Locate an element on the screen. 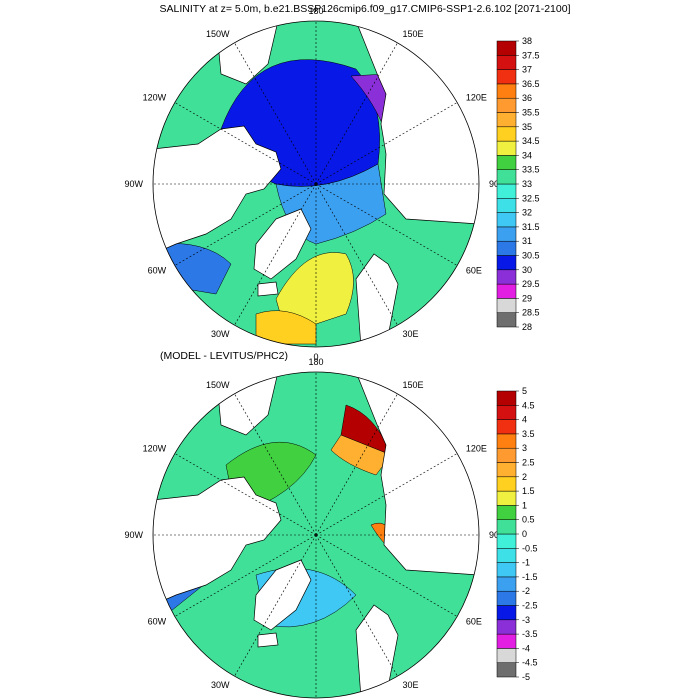 This screenshot has width=700, height=700. difference-subtitle: (MODEL - LEVITUS/PHC2) is located at coordinates (224, 356).